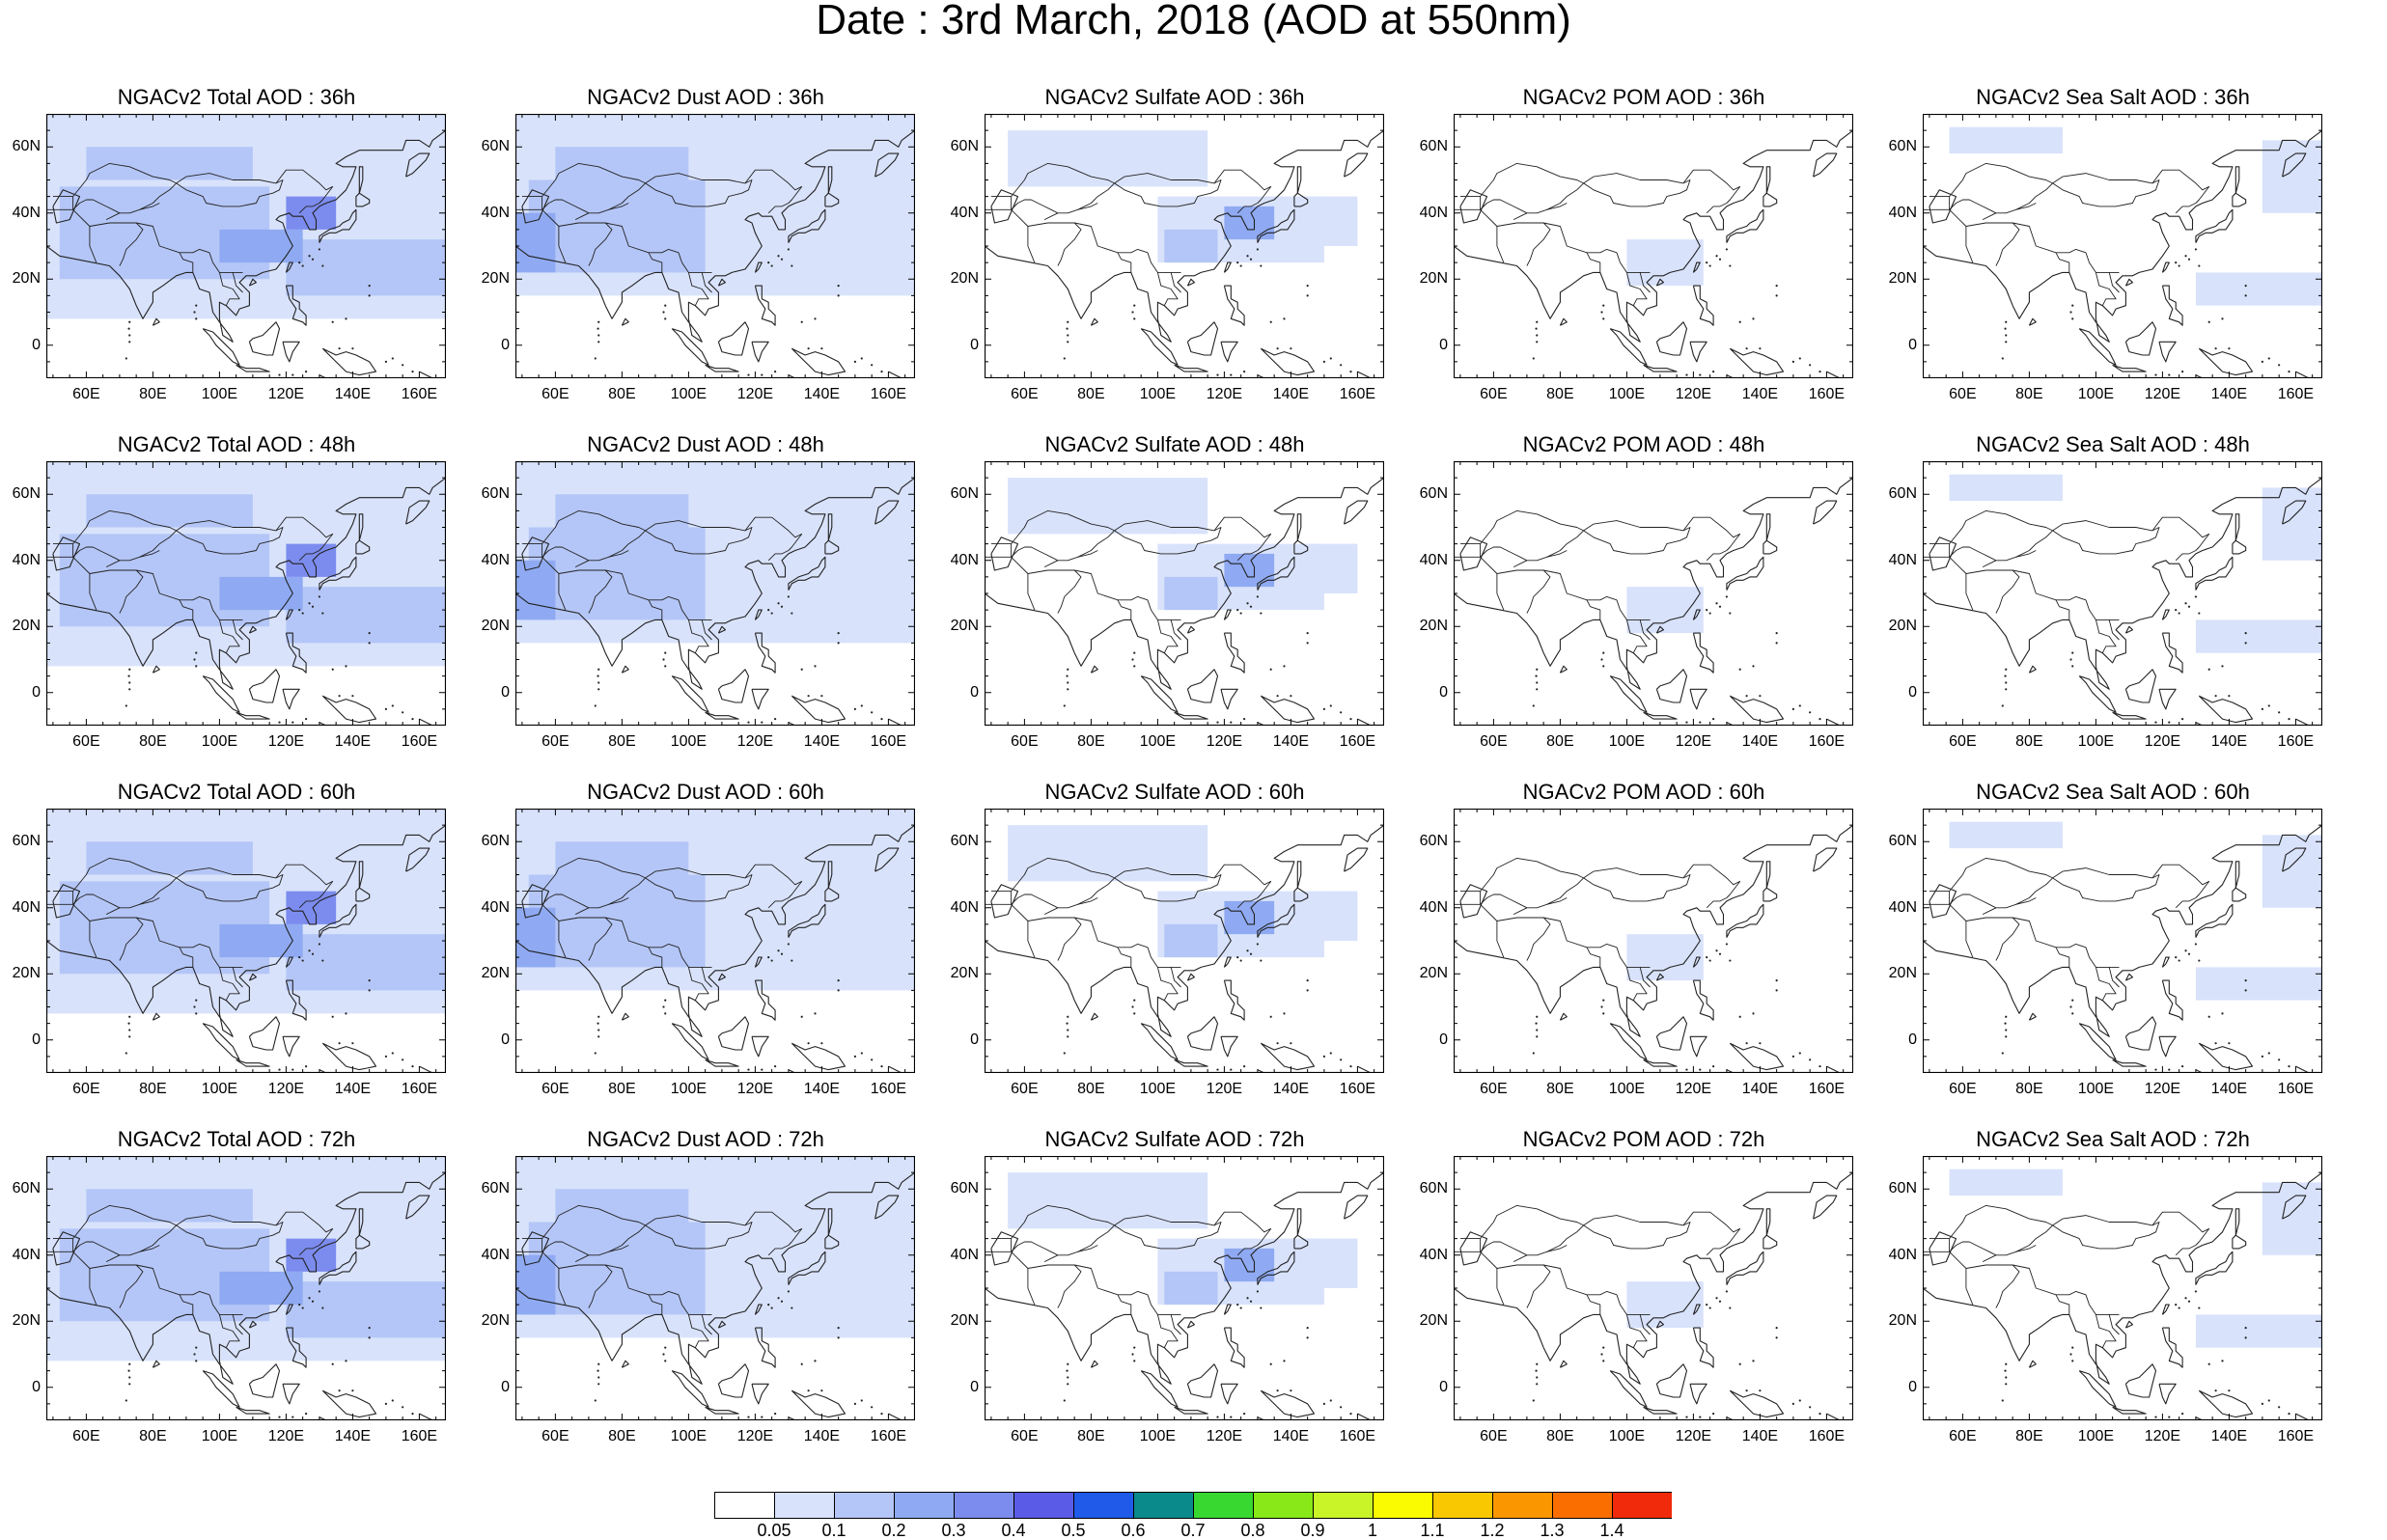 This screenshot has height=1540, width=2387. Describe the element at coordinates (1193, 21) in the screenshot. I see `figure-title: Date : 3rd March, 2018 (AOD at 550nm)` at that location.